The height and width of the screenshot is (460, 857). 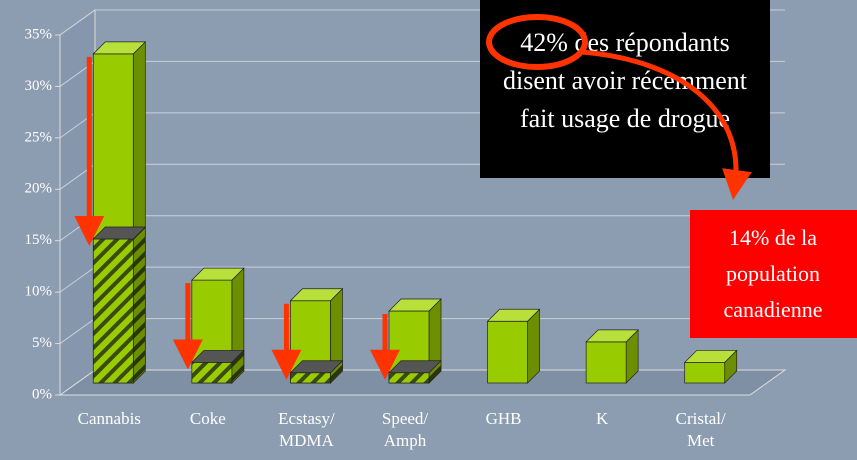 I want to click on x-tick-label: Ecstasy/MDMA, so click(x=306, y=429).